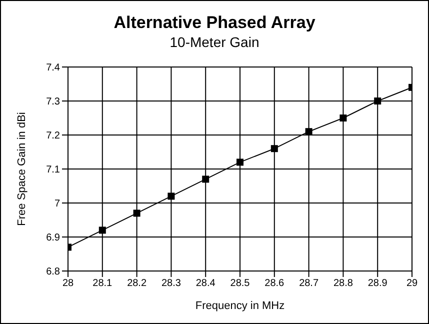 Image resolution: width=429 pixels, height=324 pixels. Describe the element at coordinates (53, 170) in the screenshot. I see `y-tick-label: 7.1` at that location.